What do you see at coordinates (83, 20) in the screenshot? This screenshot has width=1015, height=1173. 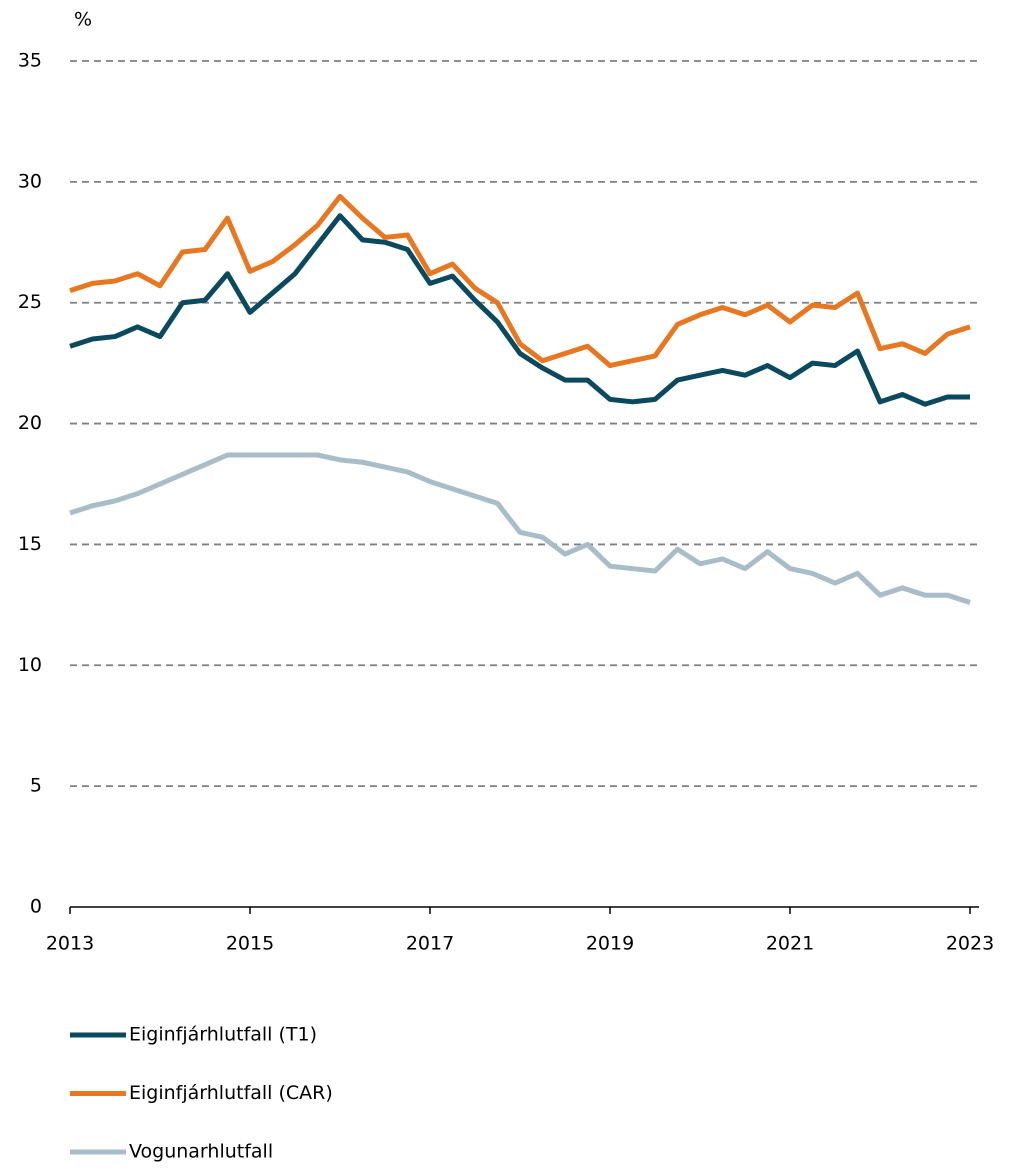 I see `y-axis-label: %` at bounding box center [83, 20].